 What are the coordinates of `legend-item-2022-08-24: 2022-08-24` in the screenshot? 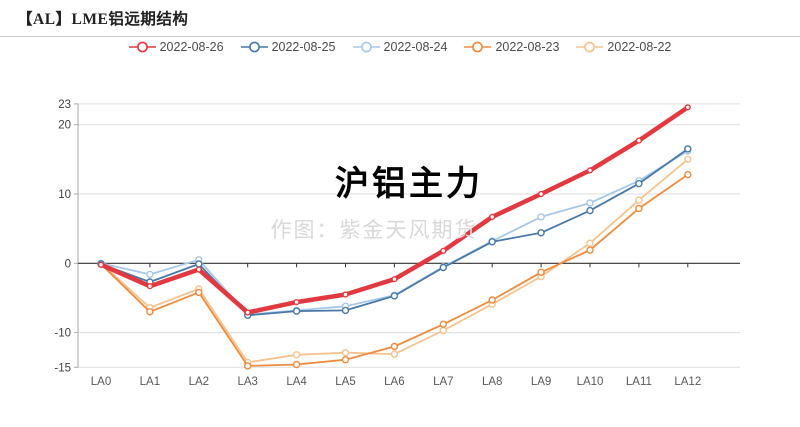 It's located at (400, 47).